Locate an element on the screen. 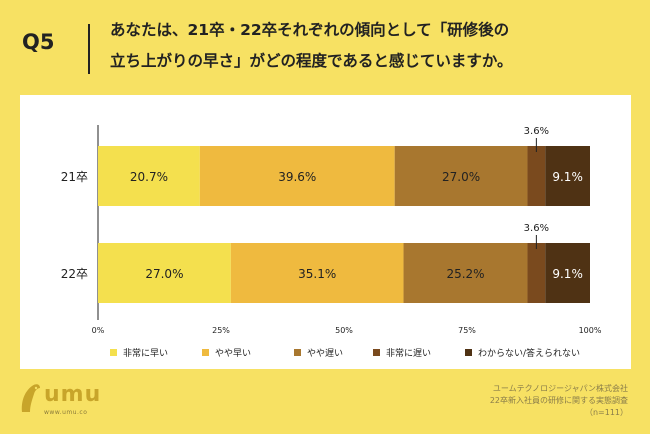 This screenshot has height=434, width=650. category-label: 21卒 is located at coordinates (74, 177).